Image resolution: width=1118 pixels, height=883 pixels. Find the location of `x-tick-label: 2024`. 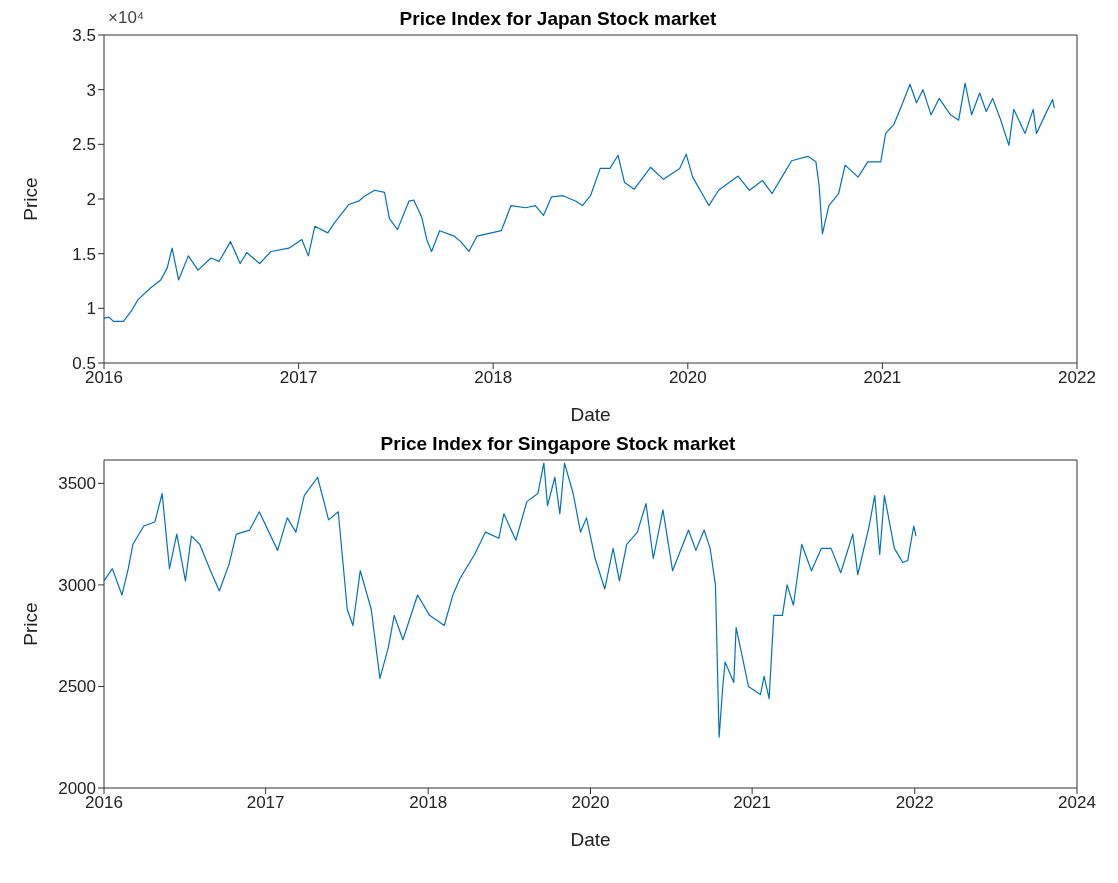

x-tick-label: 2024 is located at coordinates (1077, 803).